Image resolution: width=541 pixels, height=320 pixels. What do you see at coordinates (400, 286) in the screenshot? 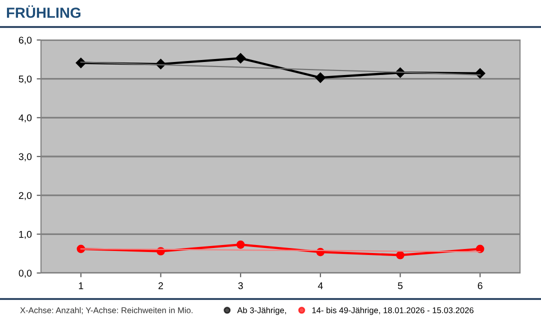
I see `x-tick-label: 5` at bounding box center [400, 286].